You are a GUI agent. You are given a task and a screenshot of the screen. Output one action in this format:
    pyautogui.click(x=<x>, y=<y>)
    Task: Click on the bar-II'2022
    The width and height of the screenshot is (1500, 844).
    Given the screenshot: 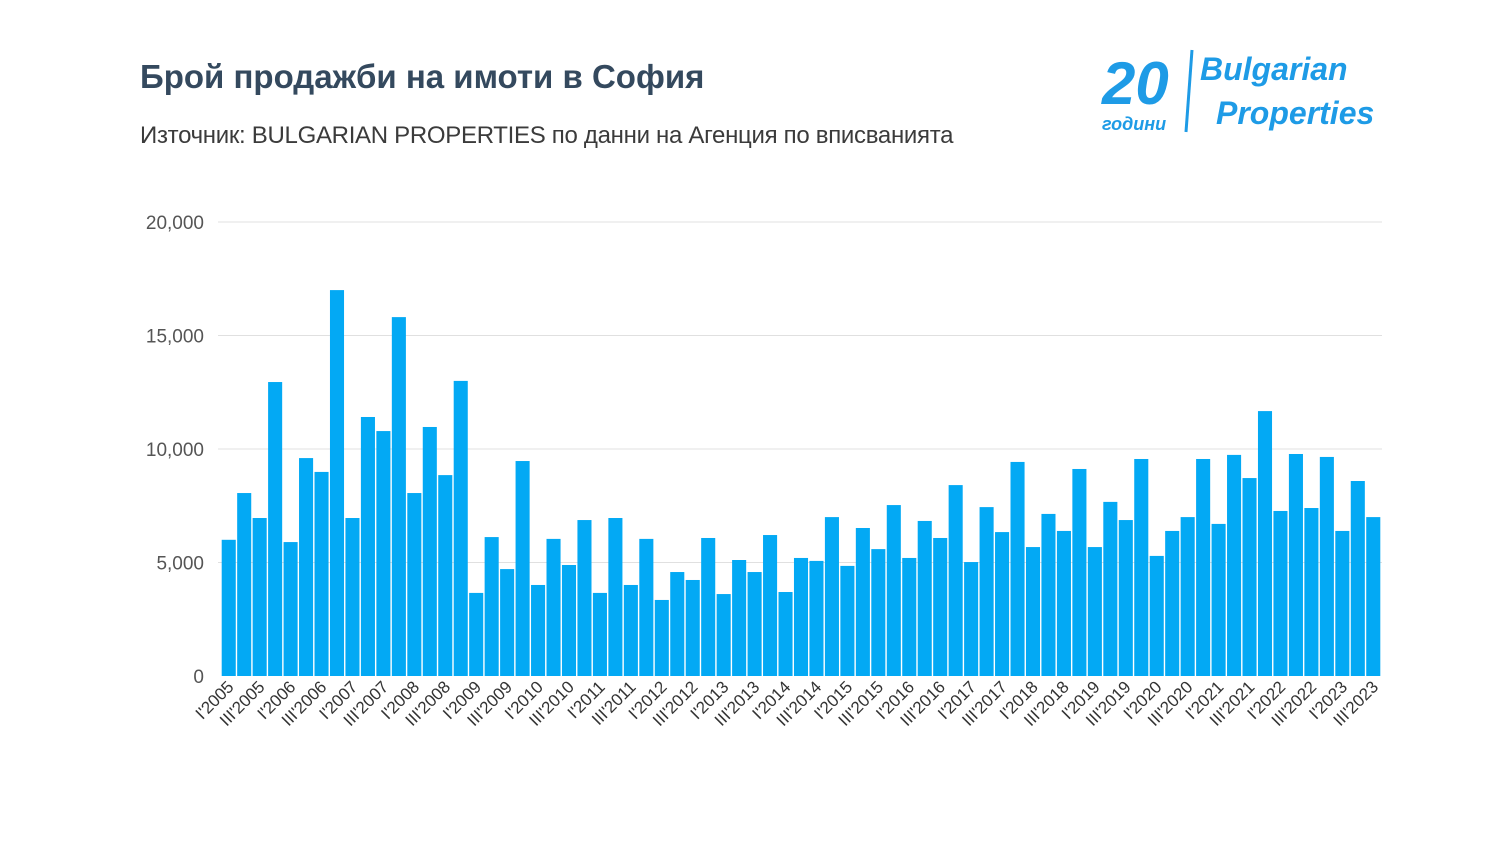 What is the action you would take?
    pyautogui.click(x=1295, y=564)
    